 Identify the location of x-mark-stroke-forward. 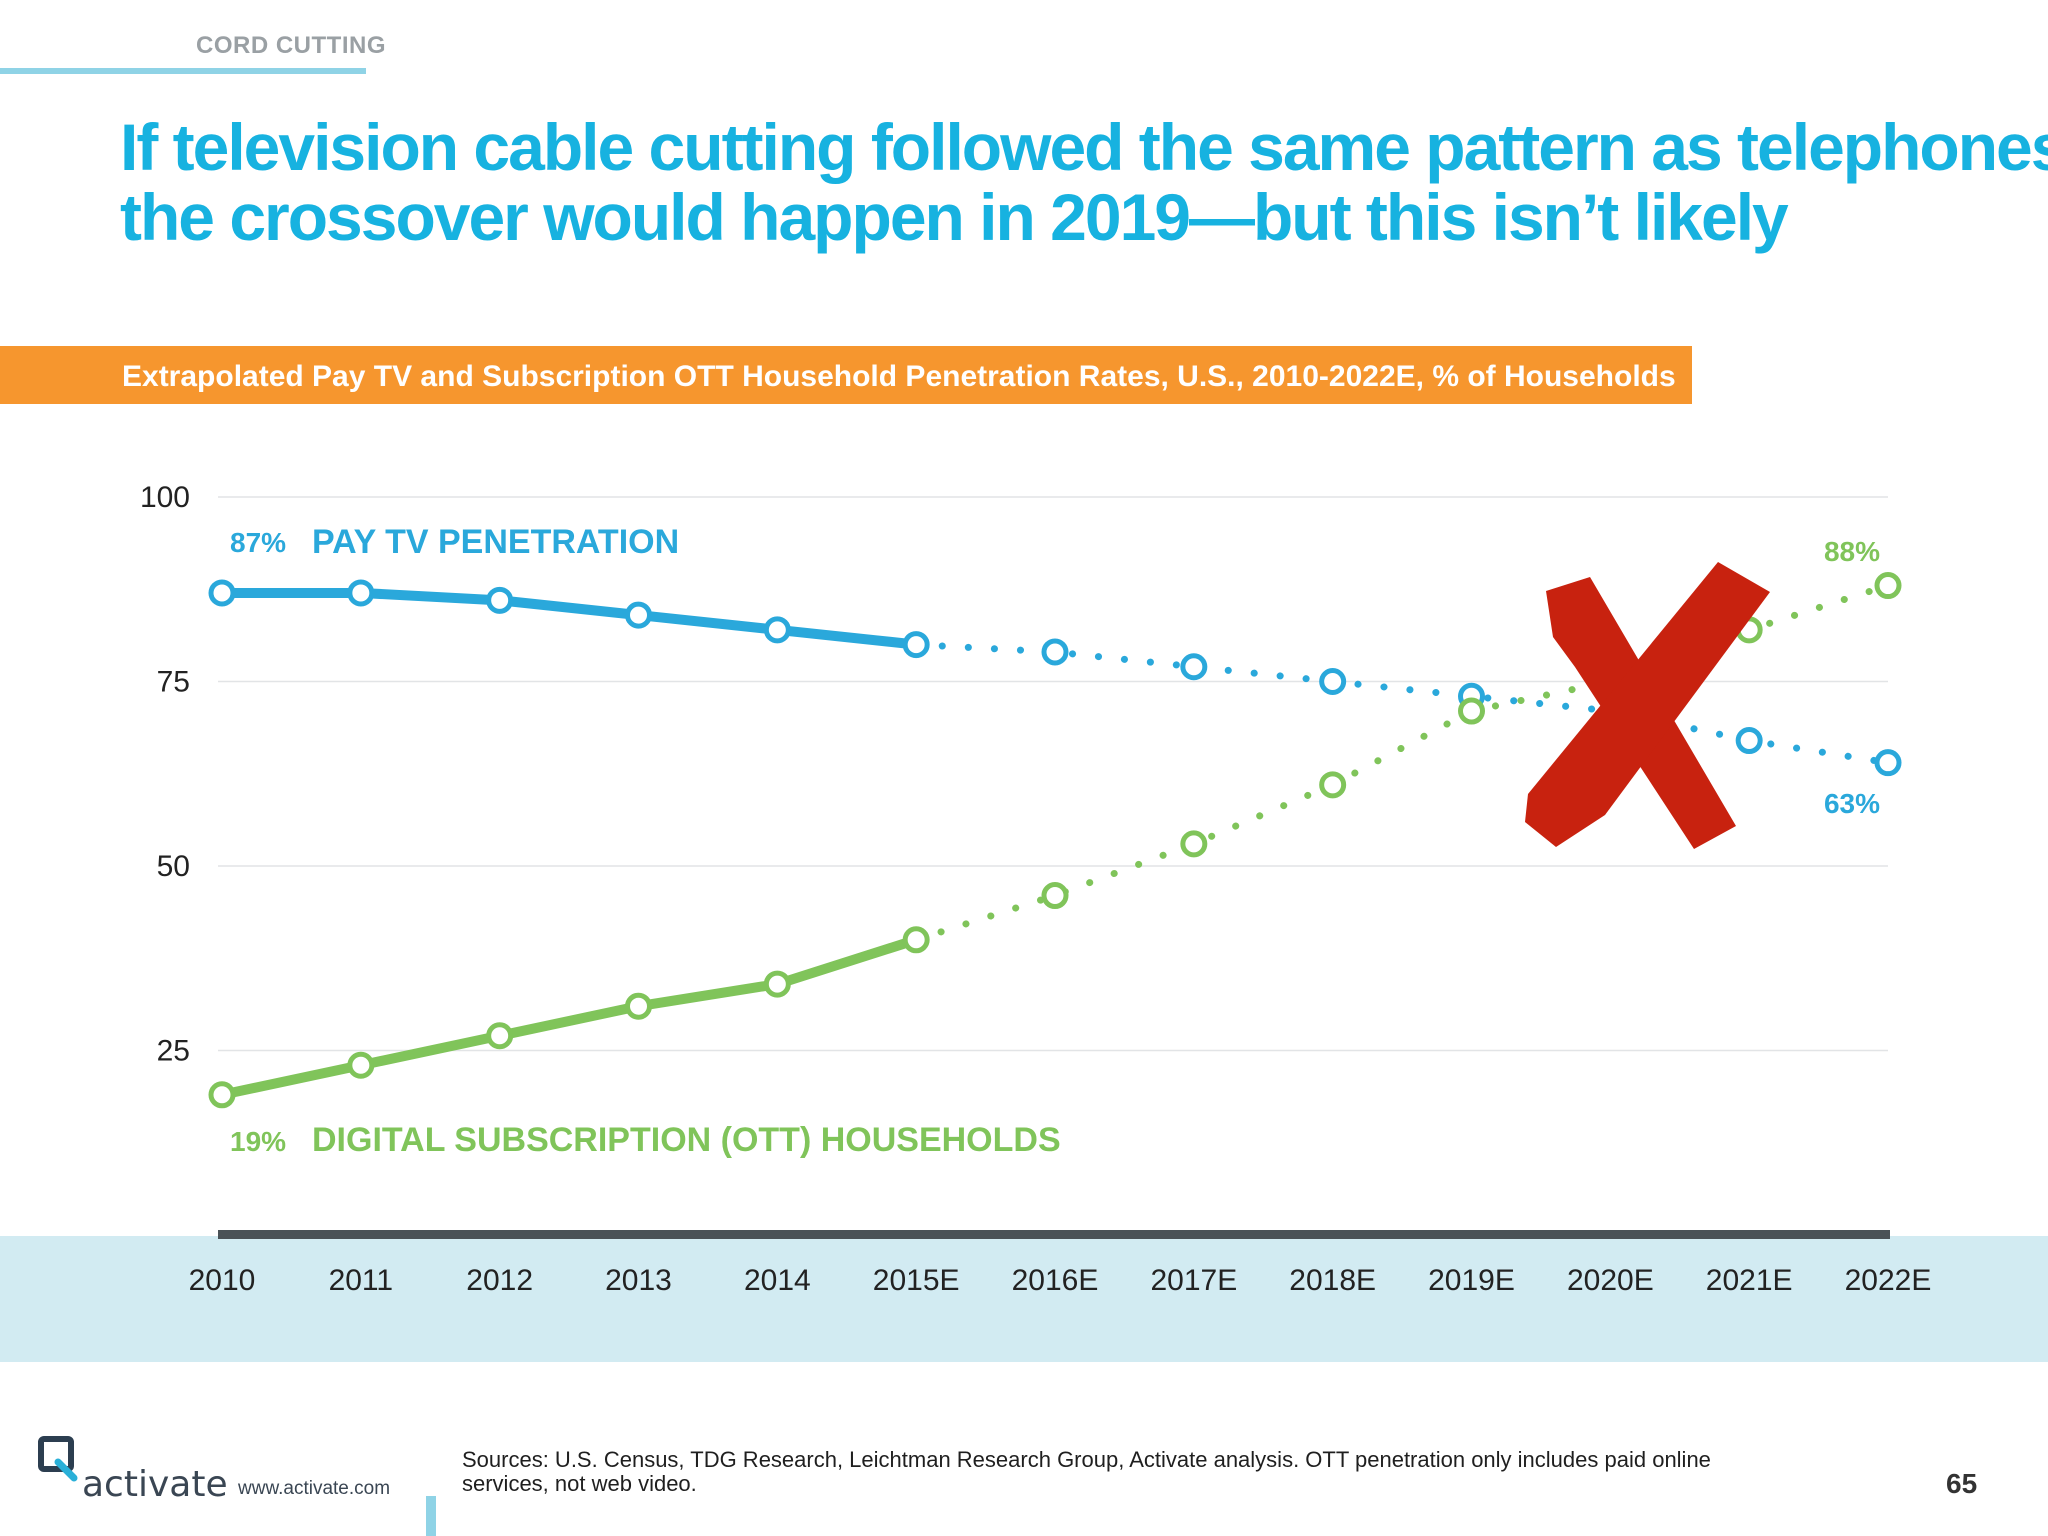
(1647, 704).